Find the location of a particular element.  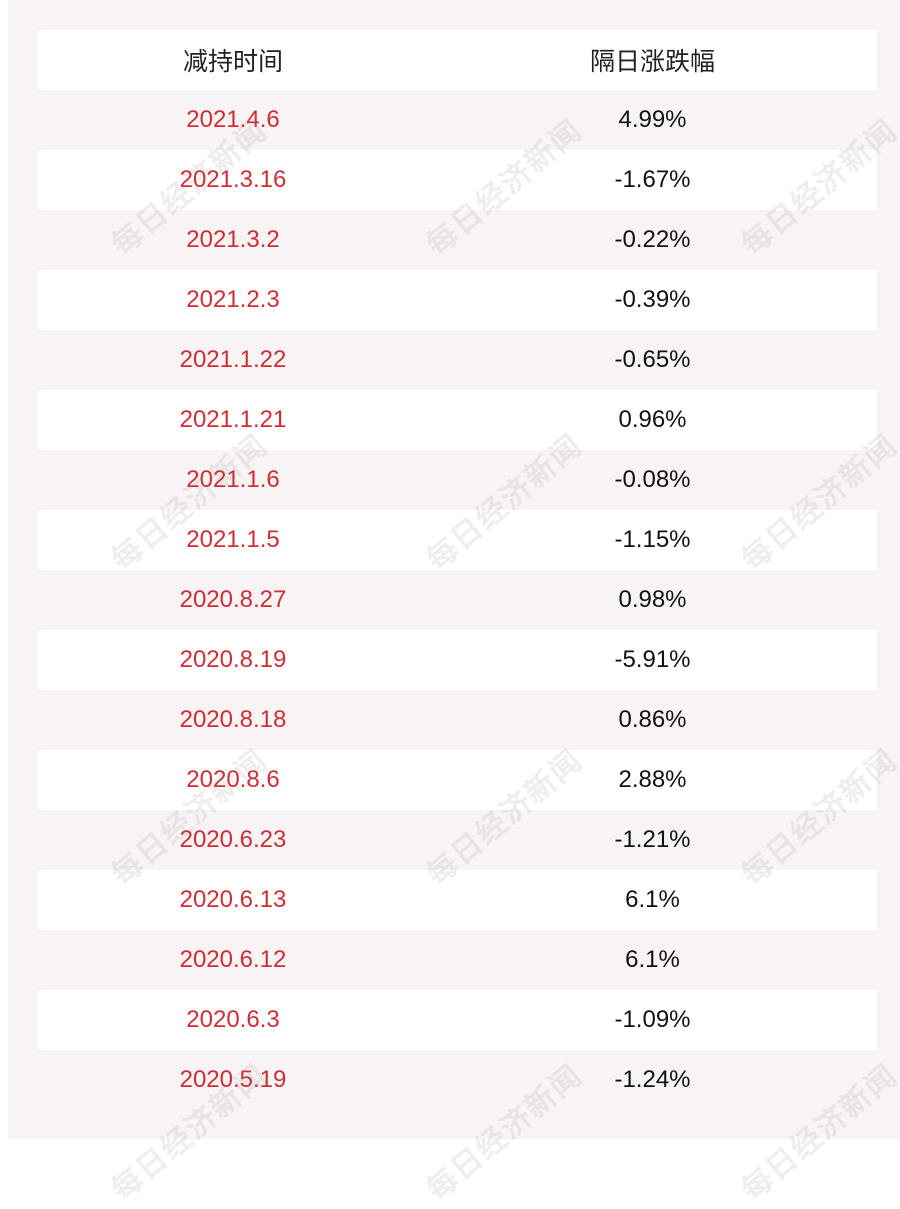

date-cell: 2021.1.5 is located at coordinates (233, 539).